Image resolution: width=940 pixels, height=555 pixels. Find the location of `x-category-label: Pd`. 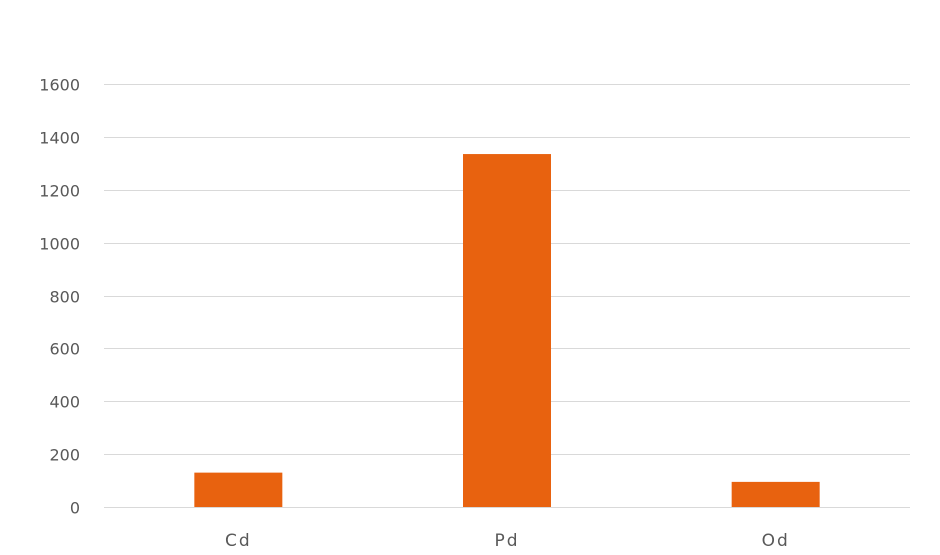

x-category-label: Pd is located at coordinates (506, 541).